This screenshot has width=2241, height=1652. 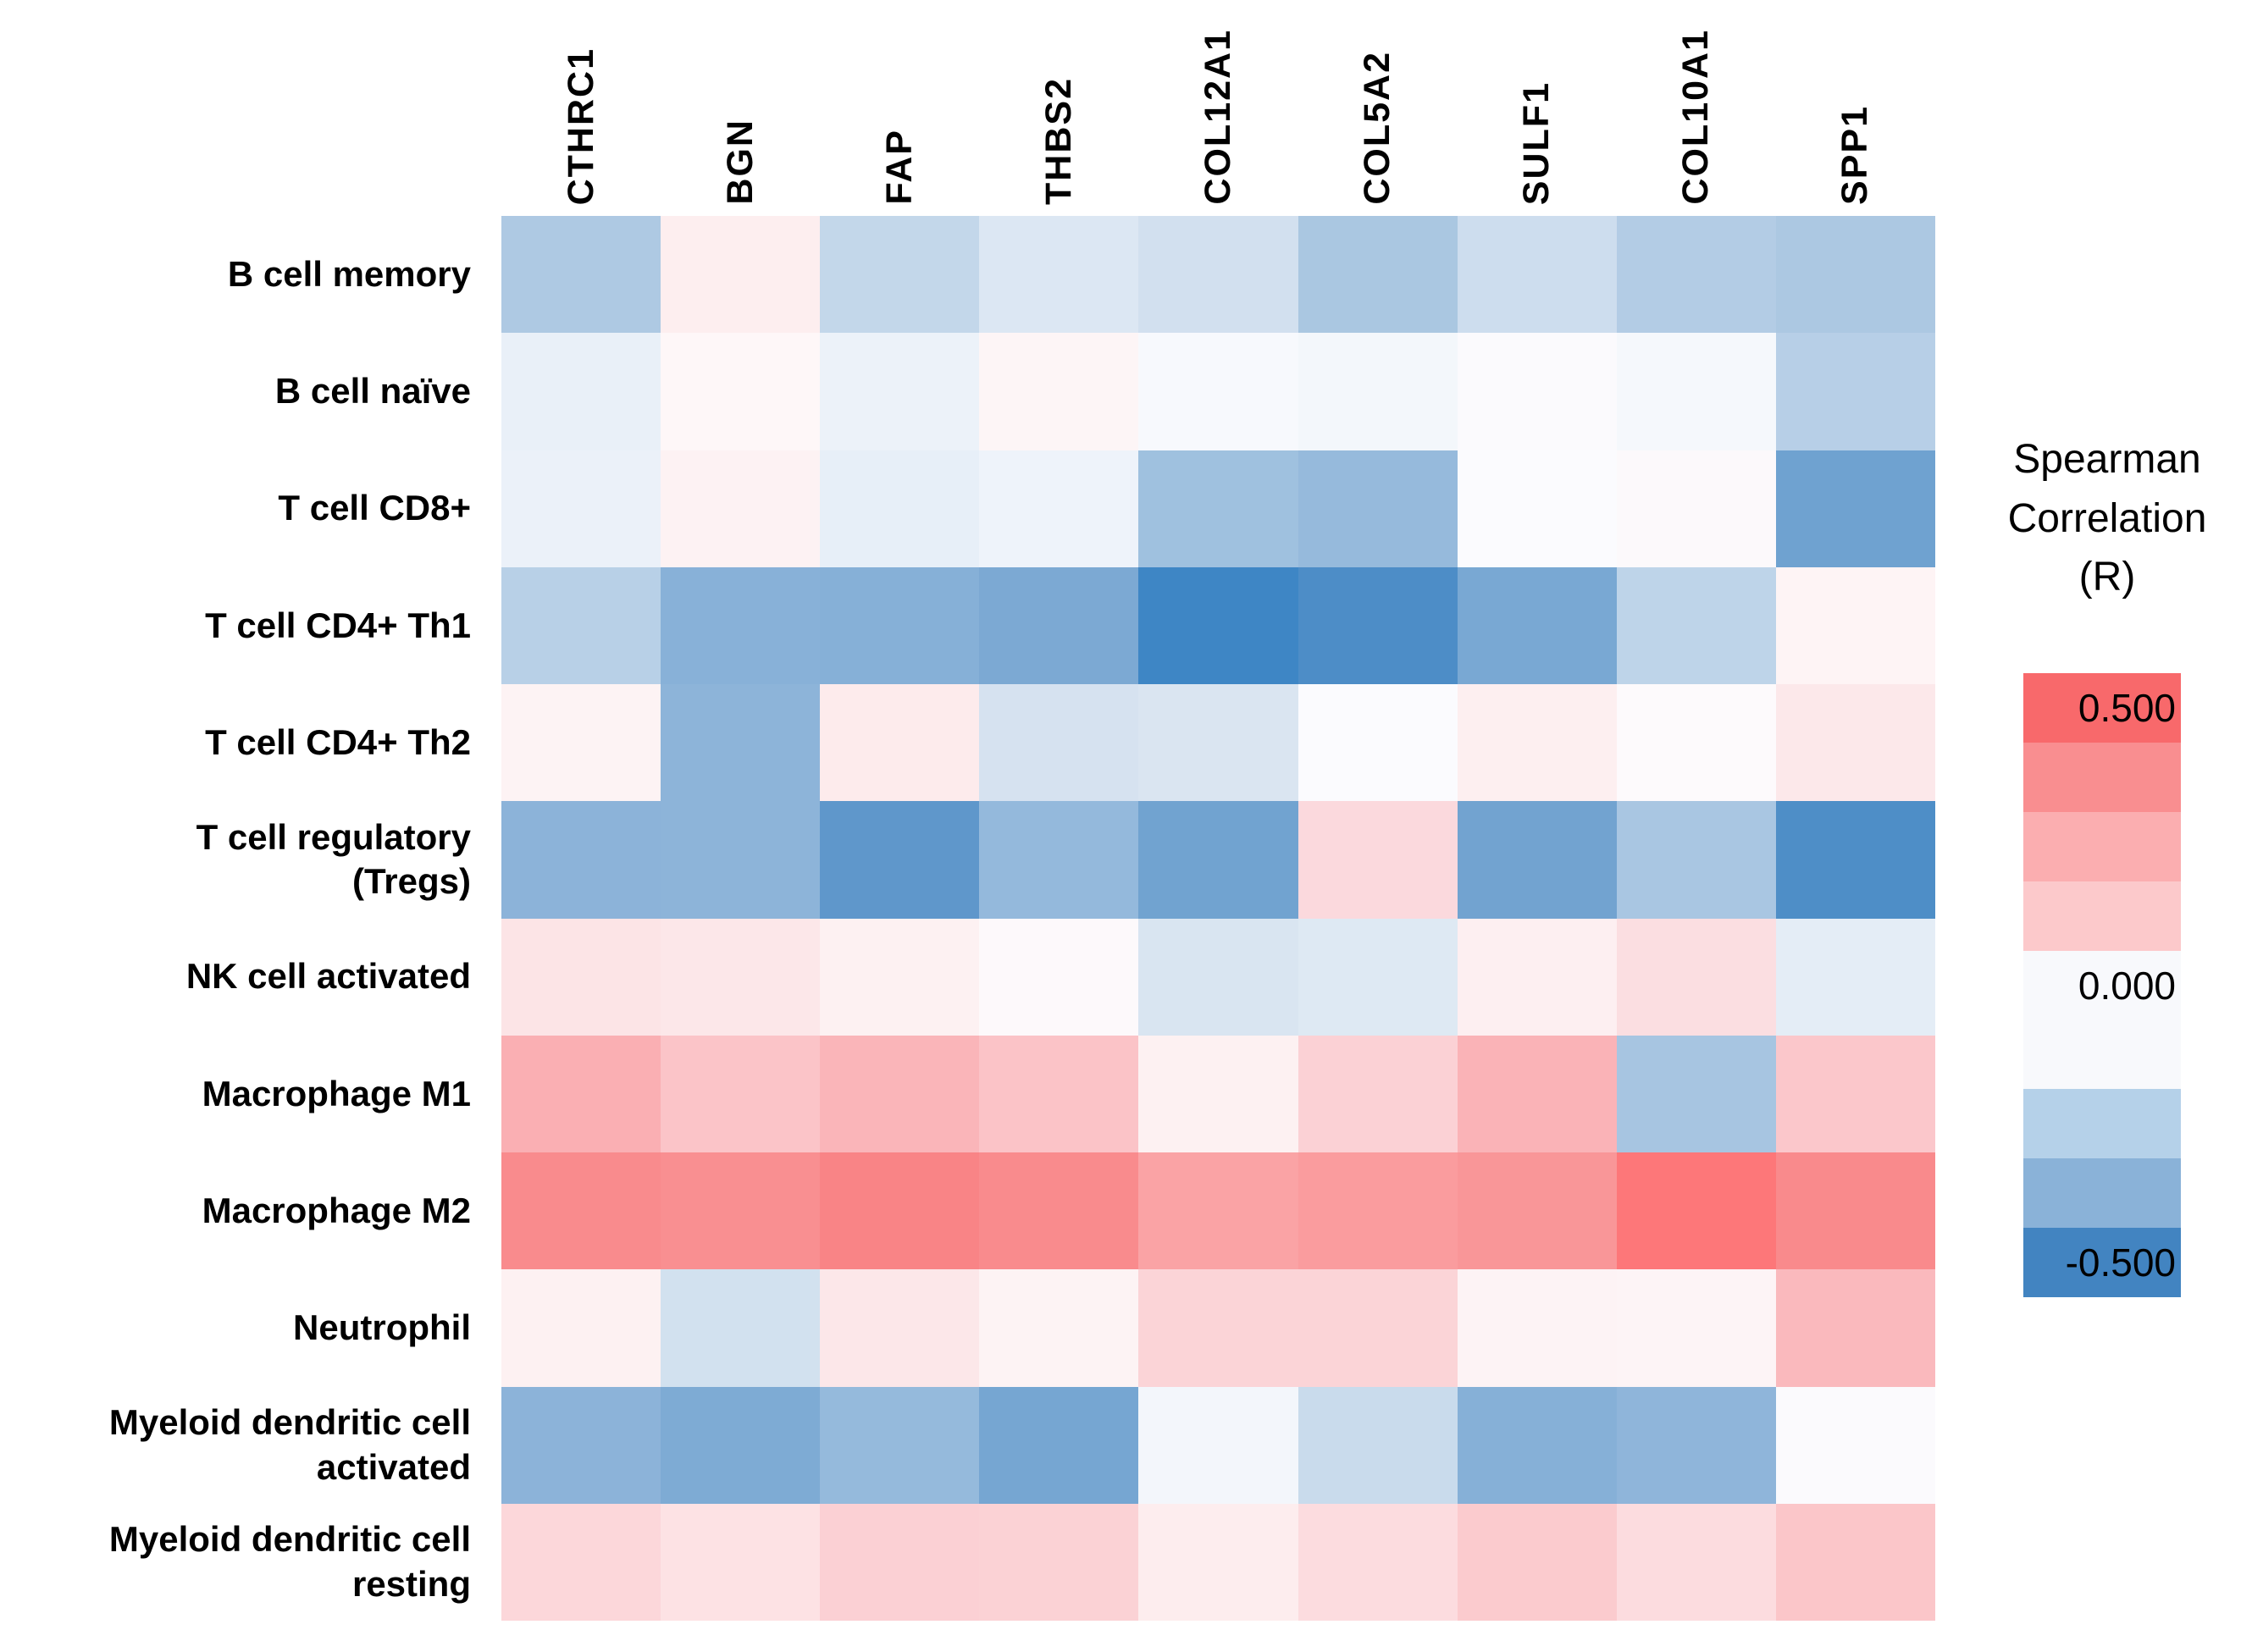 I want to click on colorbar-band: 0.000, so click(x=2102, y=985).